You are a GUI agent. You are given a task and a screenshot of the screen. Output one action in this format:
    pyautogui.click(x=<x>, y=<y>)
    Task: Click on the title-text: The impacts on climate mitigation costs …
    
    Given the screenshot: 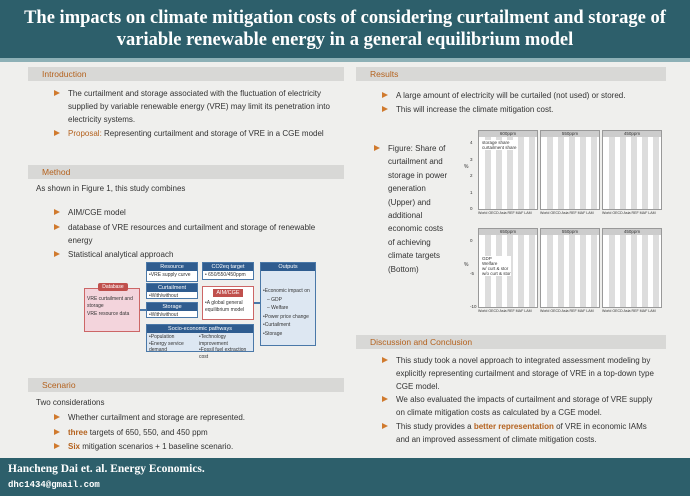 What is the action you would take?
    pyautogui.click(x=345, y=29)
    